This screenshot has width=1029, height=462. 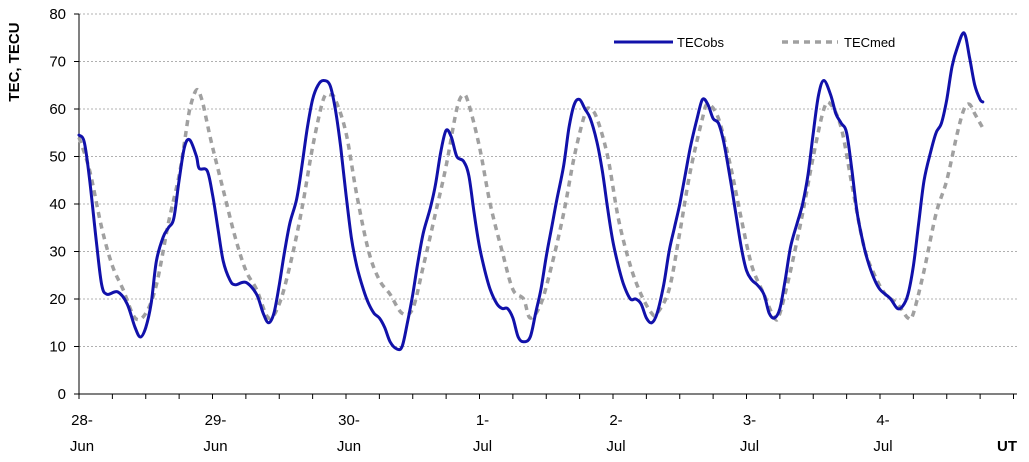 What do you see at coordinates (349, 420) in the screenshot?
I see `x-tick-label-day: 30-` at bounding box center [349, 420].